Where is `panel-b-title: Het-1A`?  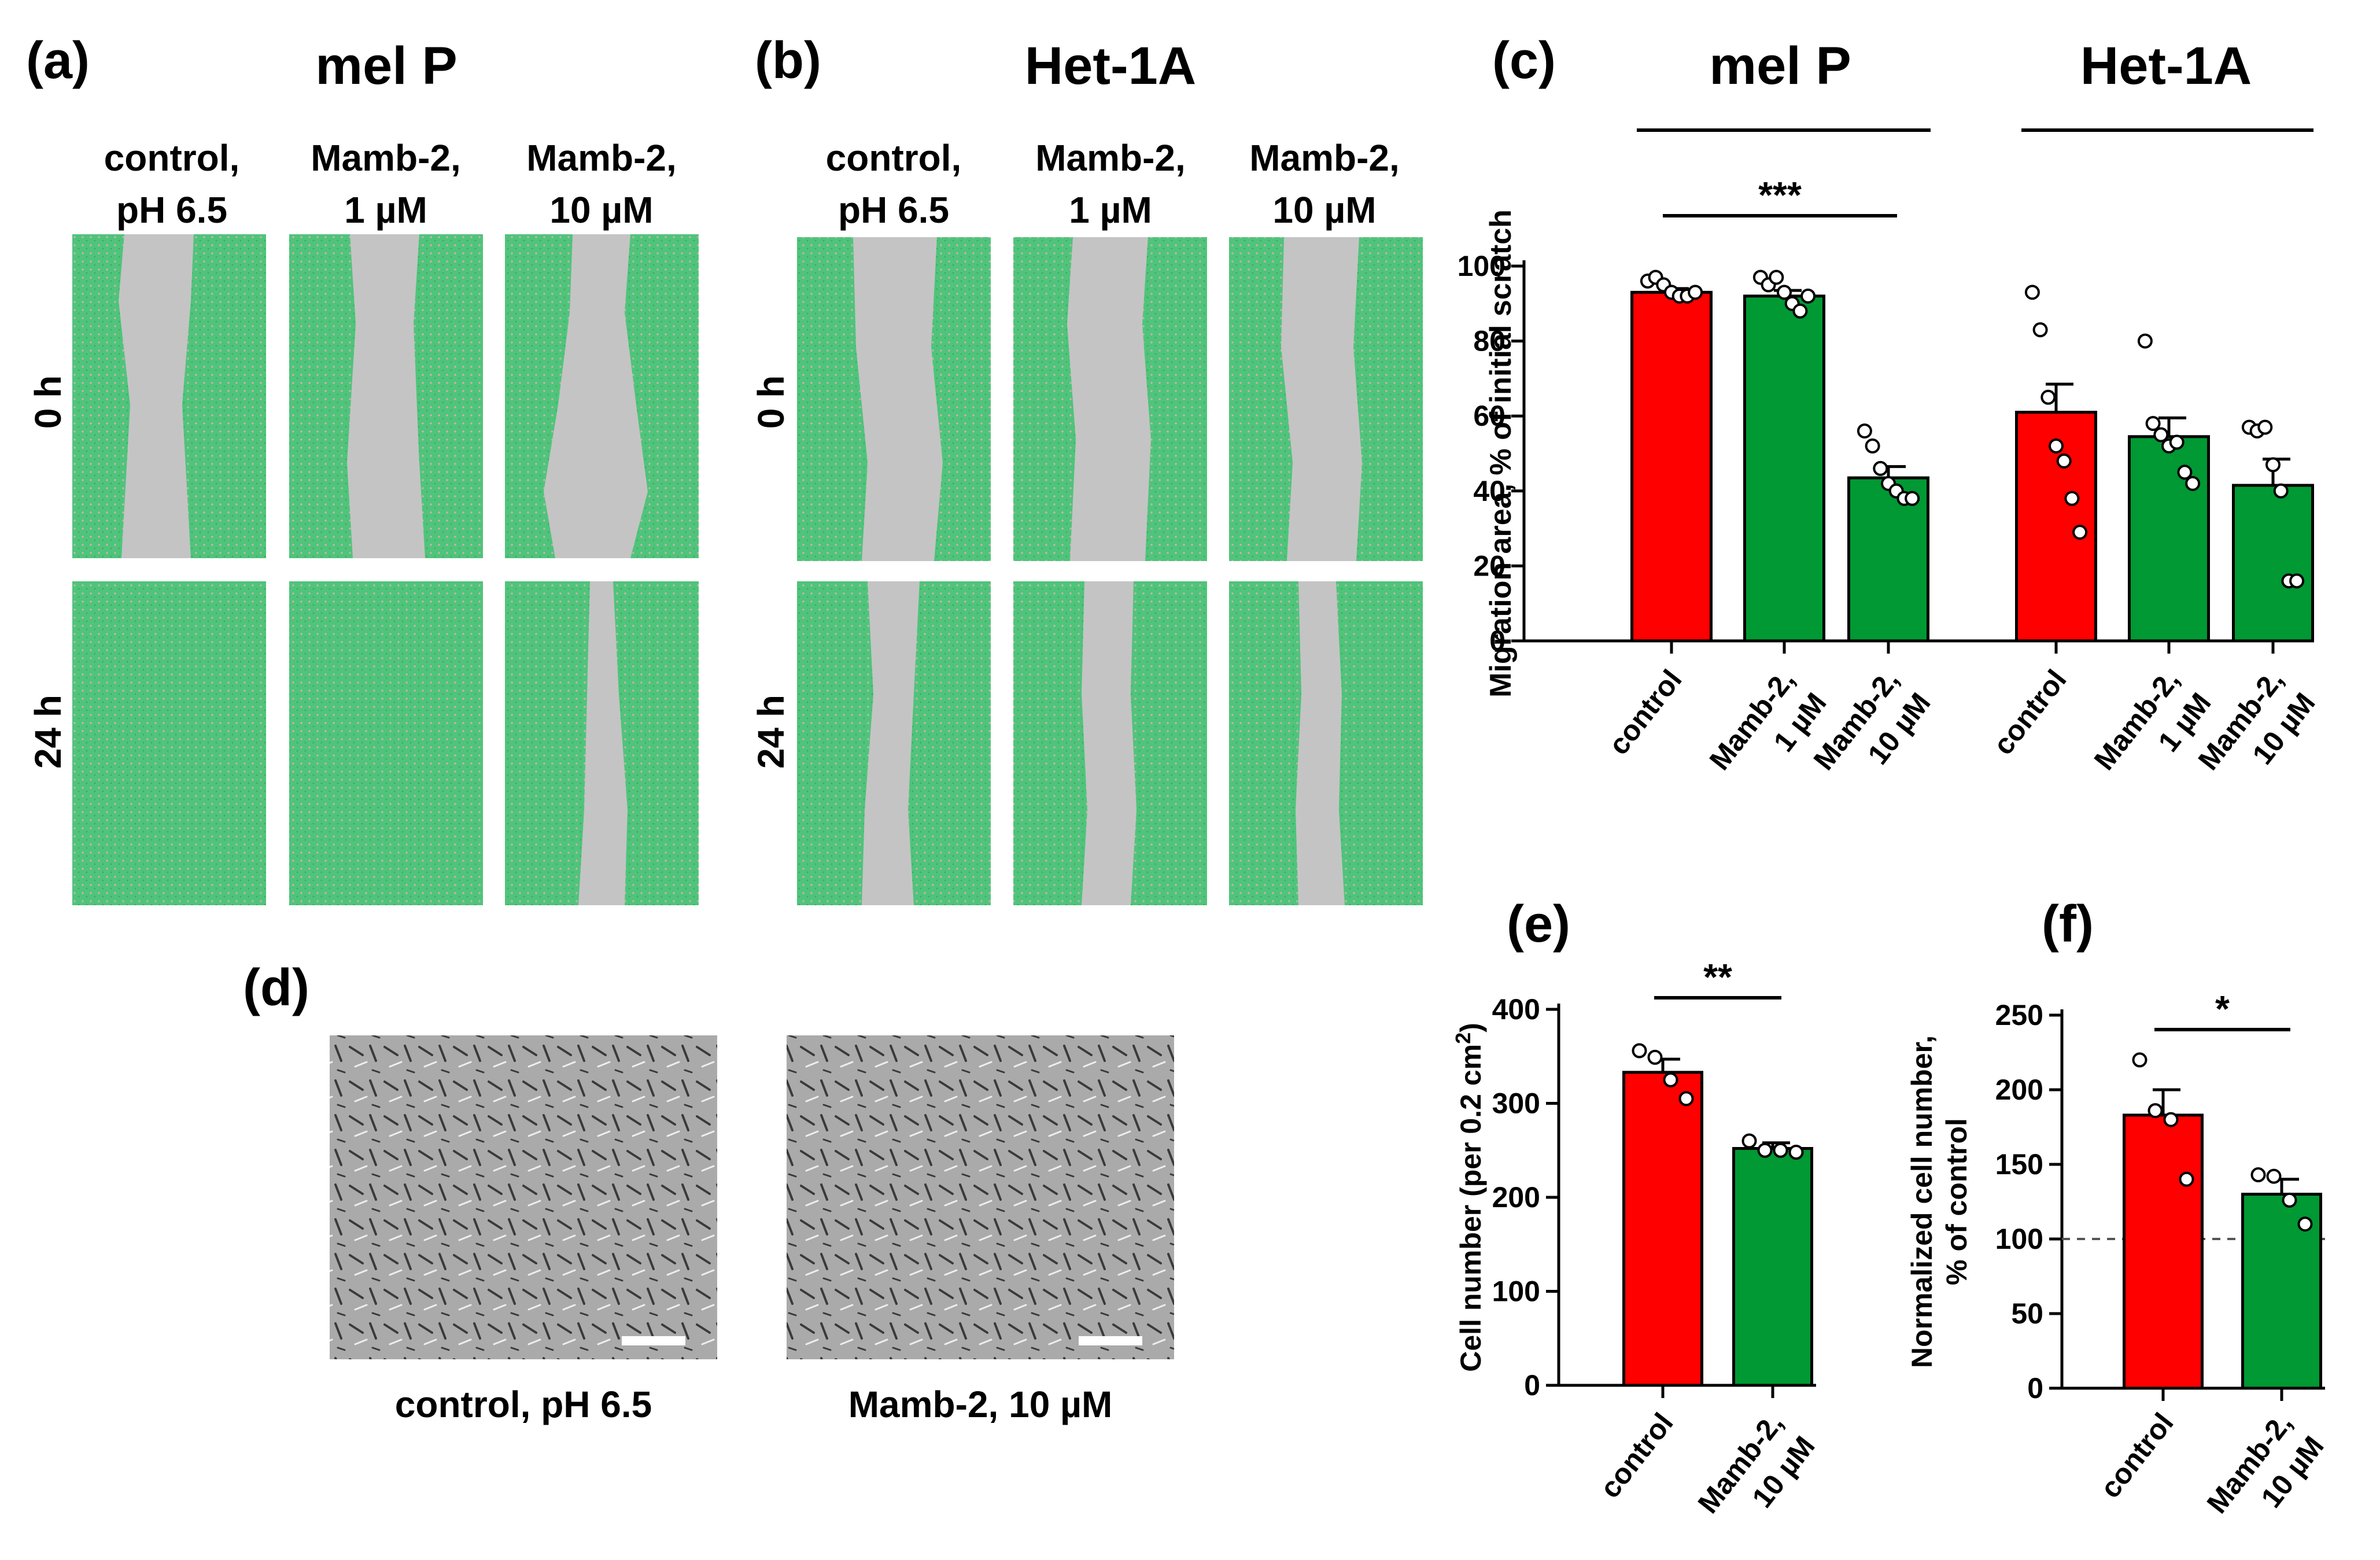 panel-b-title: Het-1A is located at coordinates (1110, 66).